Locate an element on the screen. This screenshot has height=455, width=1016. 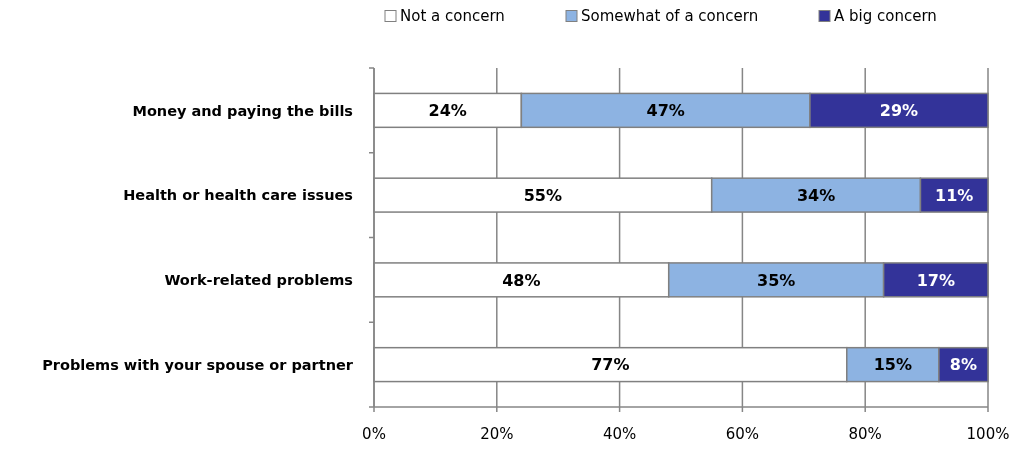
legend-label: Not a concern is located at coordinates (452, 16).